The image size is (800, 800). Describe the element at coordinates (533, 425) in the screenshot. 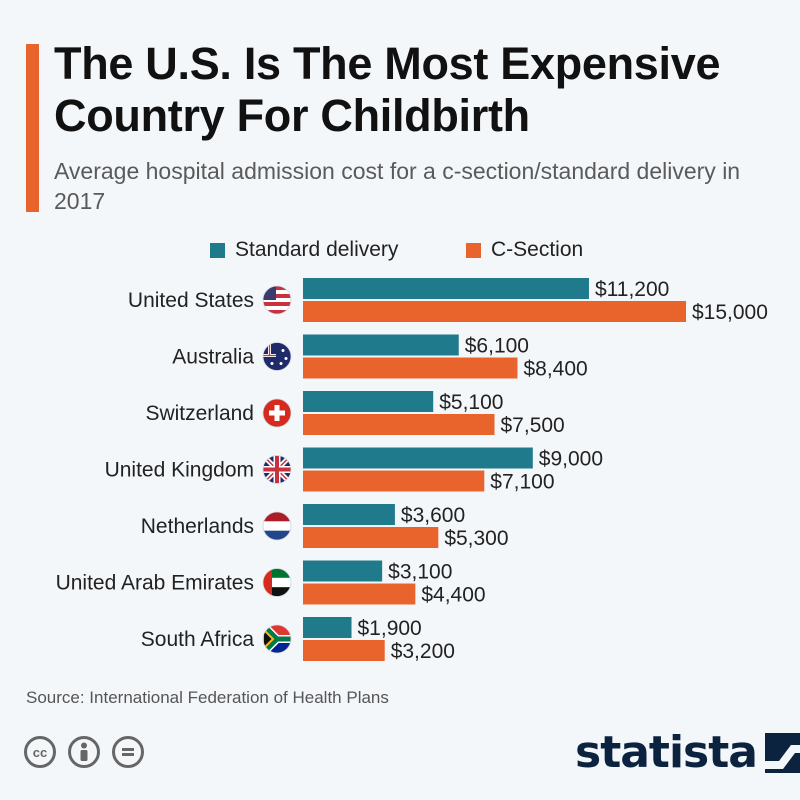

I see `value-label-csection: $7,500` at that location.